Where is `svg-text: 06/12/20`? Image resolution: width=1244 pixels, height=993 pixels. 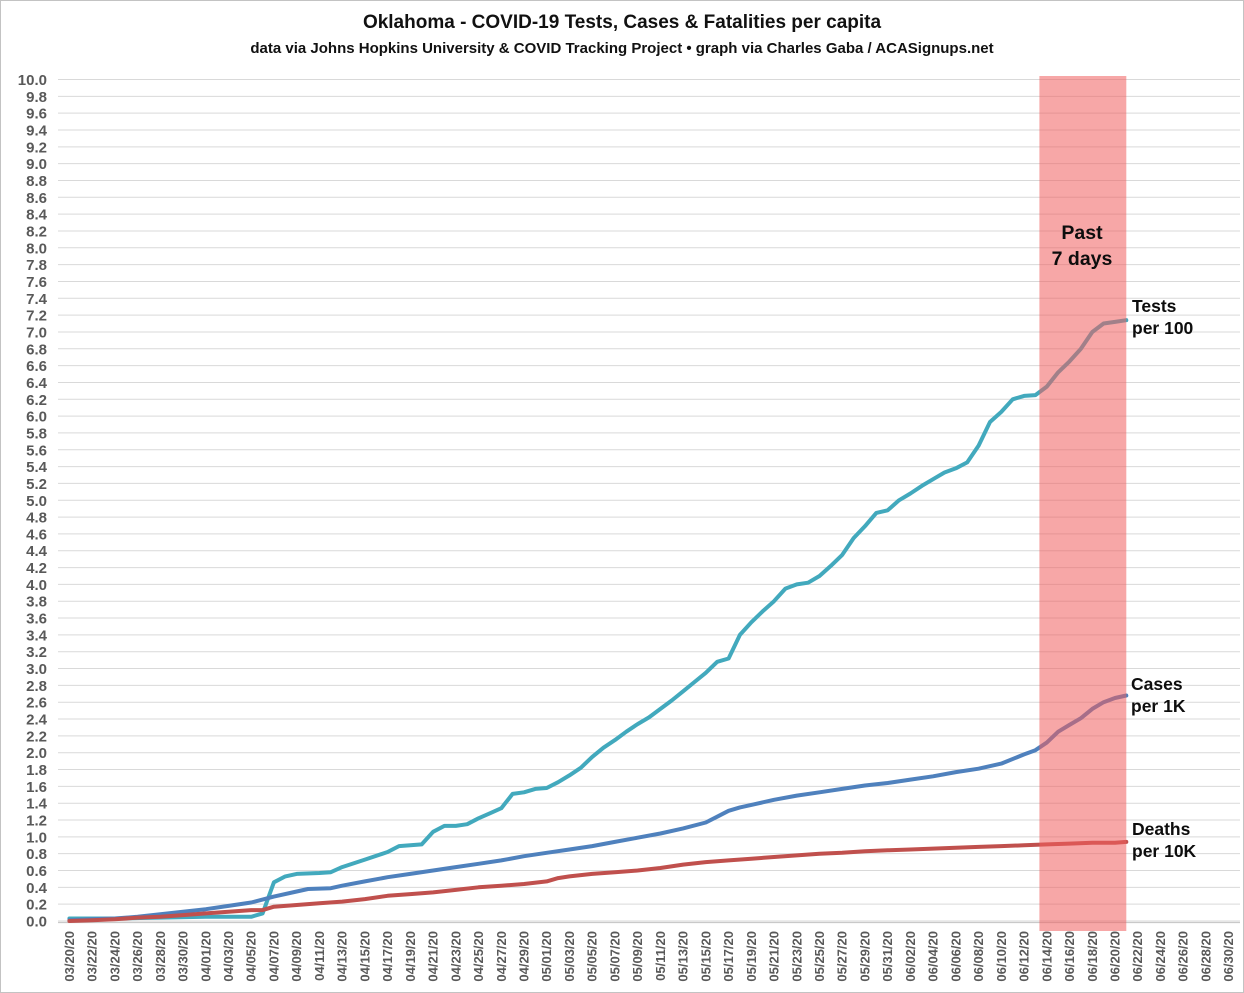
svg-text: 06/12/20 is located at coordinates (1024, 956).